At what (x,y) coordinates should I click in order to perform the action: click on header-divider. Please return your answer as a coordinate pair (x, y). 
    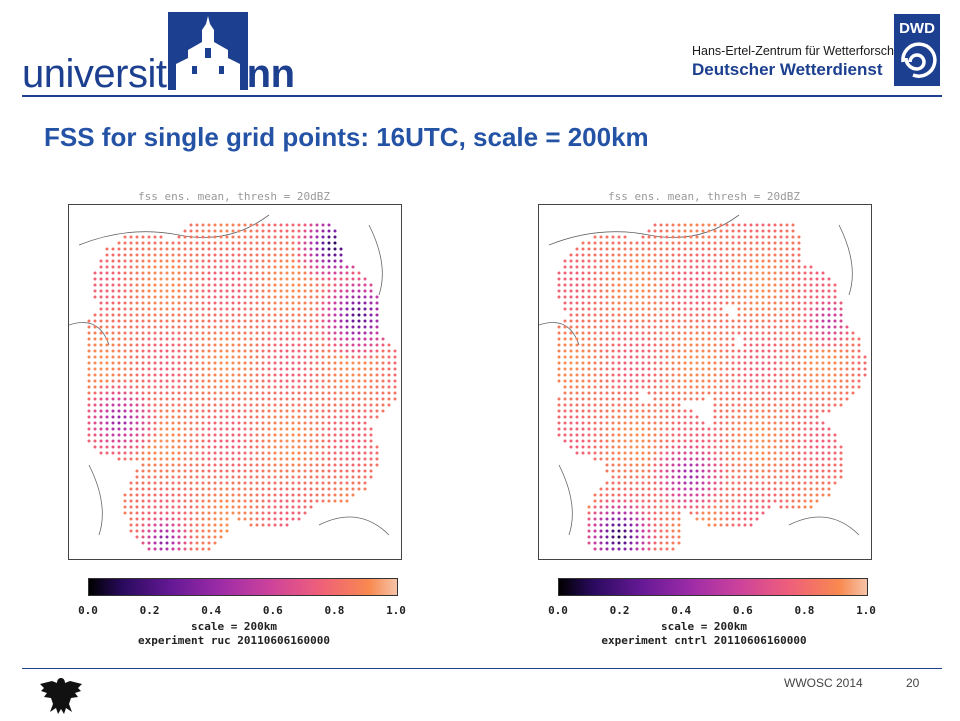
    Looking at the image, I should click on (482, 96).